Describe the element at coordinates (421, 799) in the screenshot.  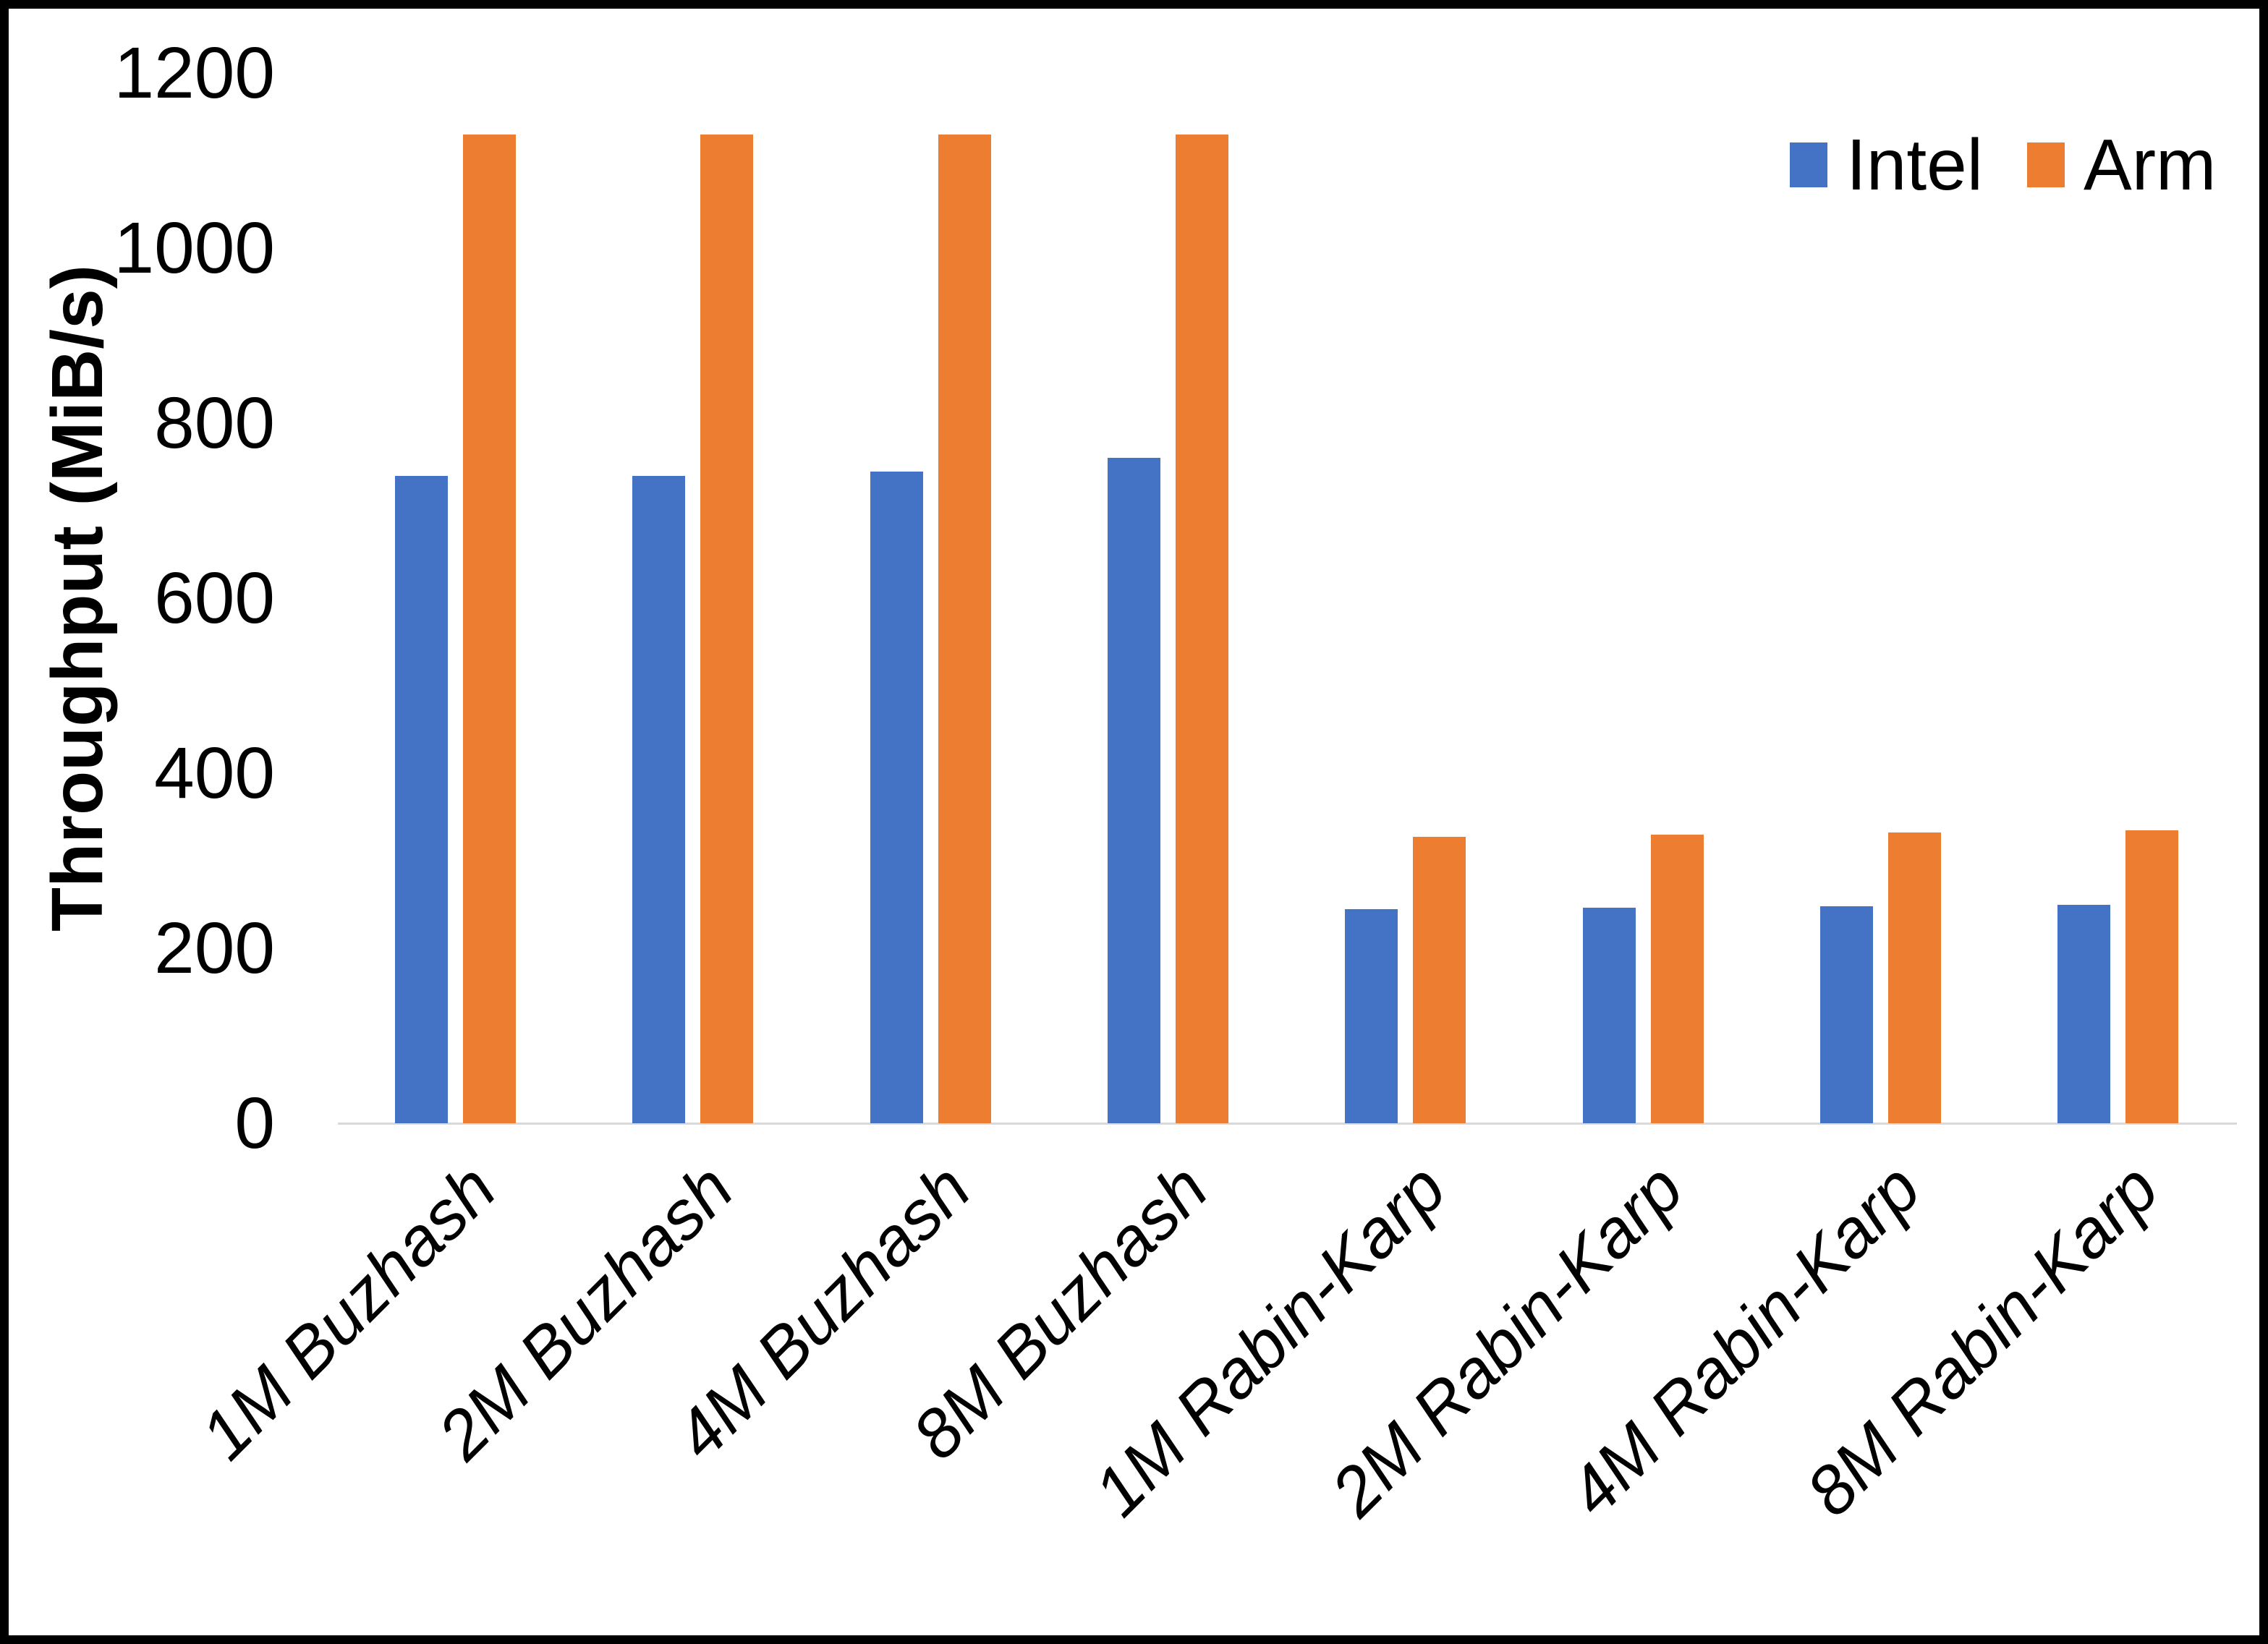
I see `bar-intel-1m-buzhash` at that location.